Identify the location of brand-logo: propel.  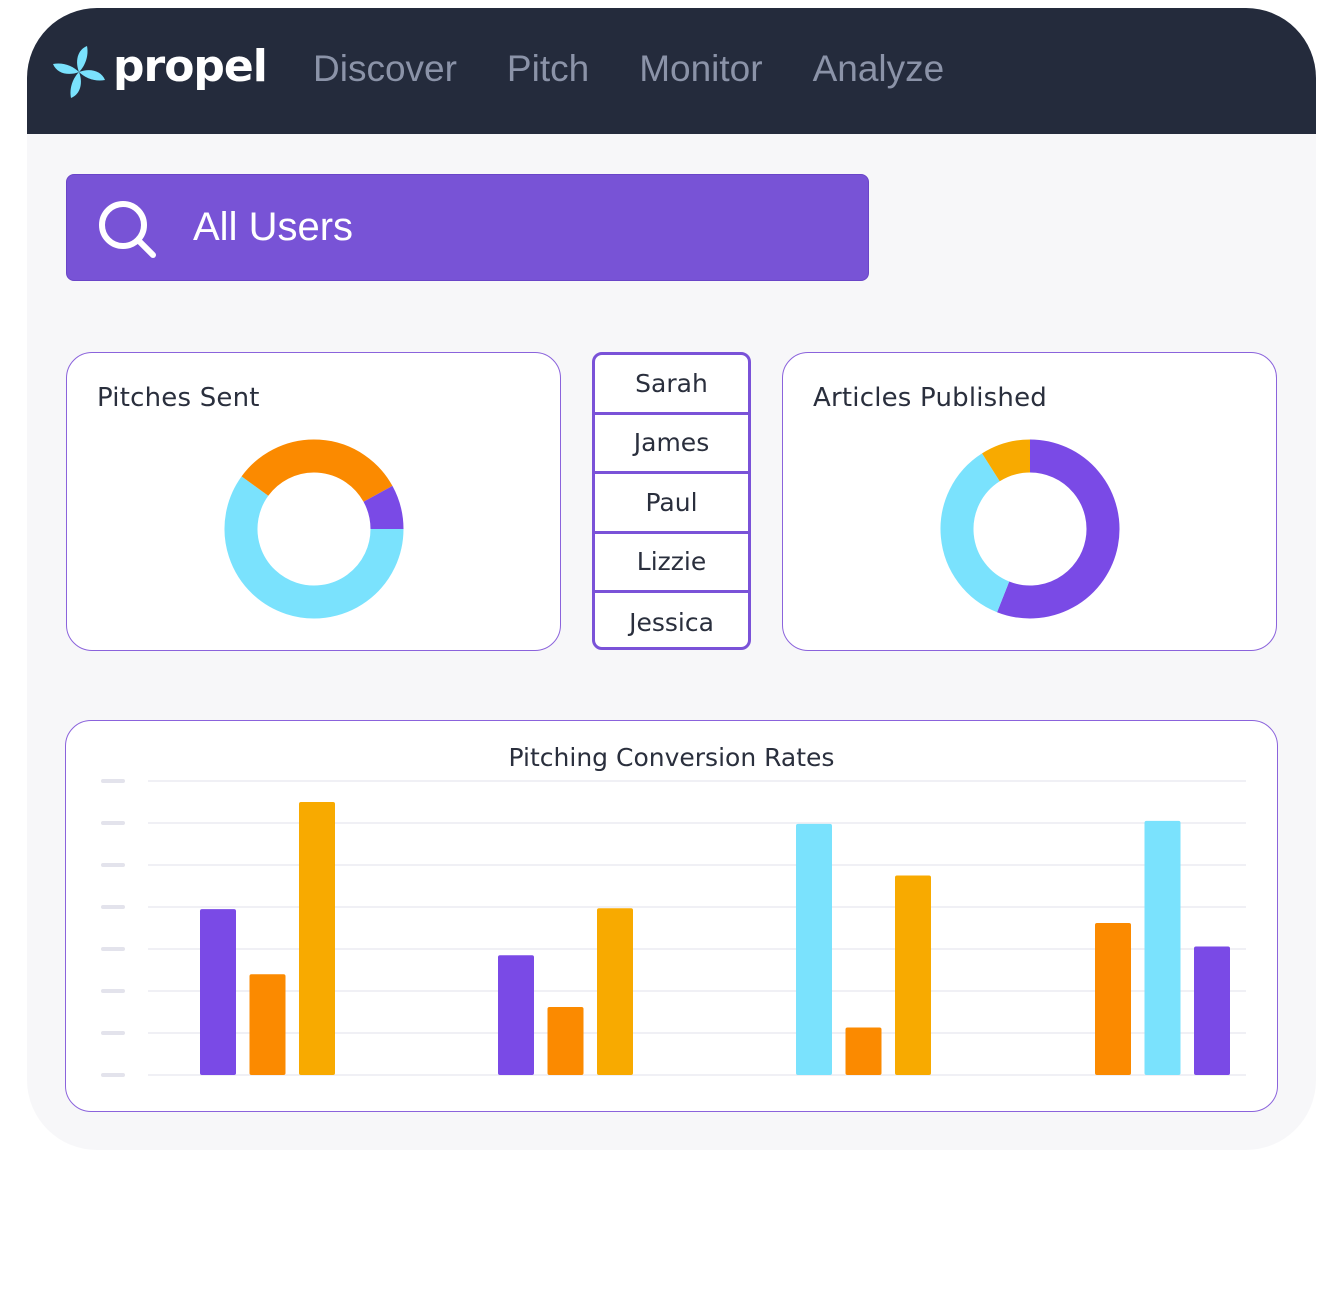
(158, 71).